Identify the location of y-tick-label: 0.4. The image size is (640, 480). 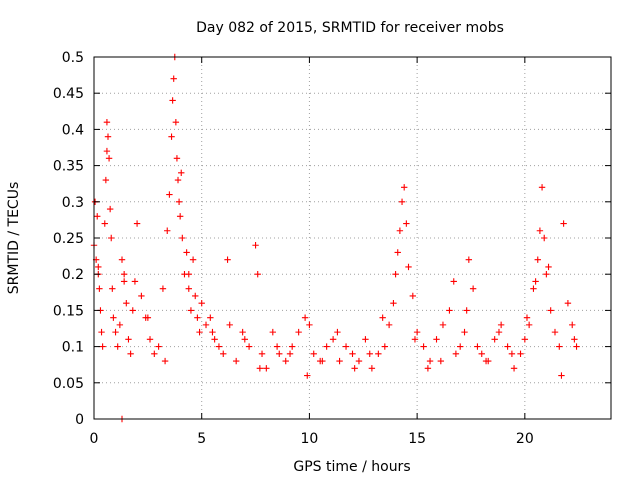
(73, 130).